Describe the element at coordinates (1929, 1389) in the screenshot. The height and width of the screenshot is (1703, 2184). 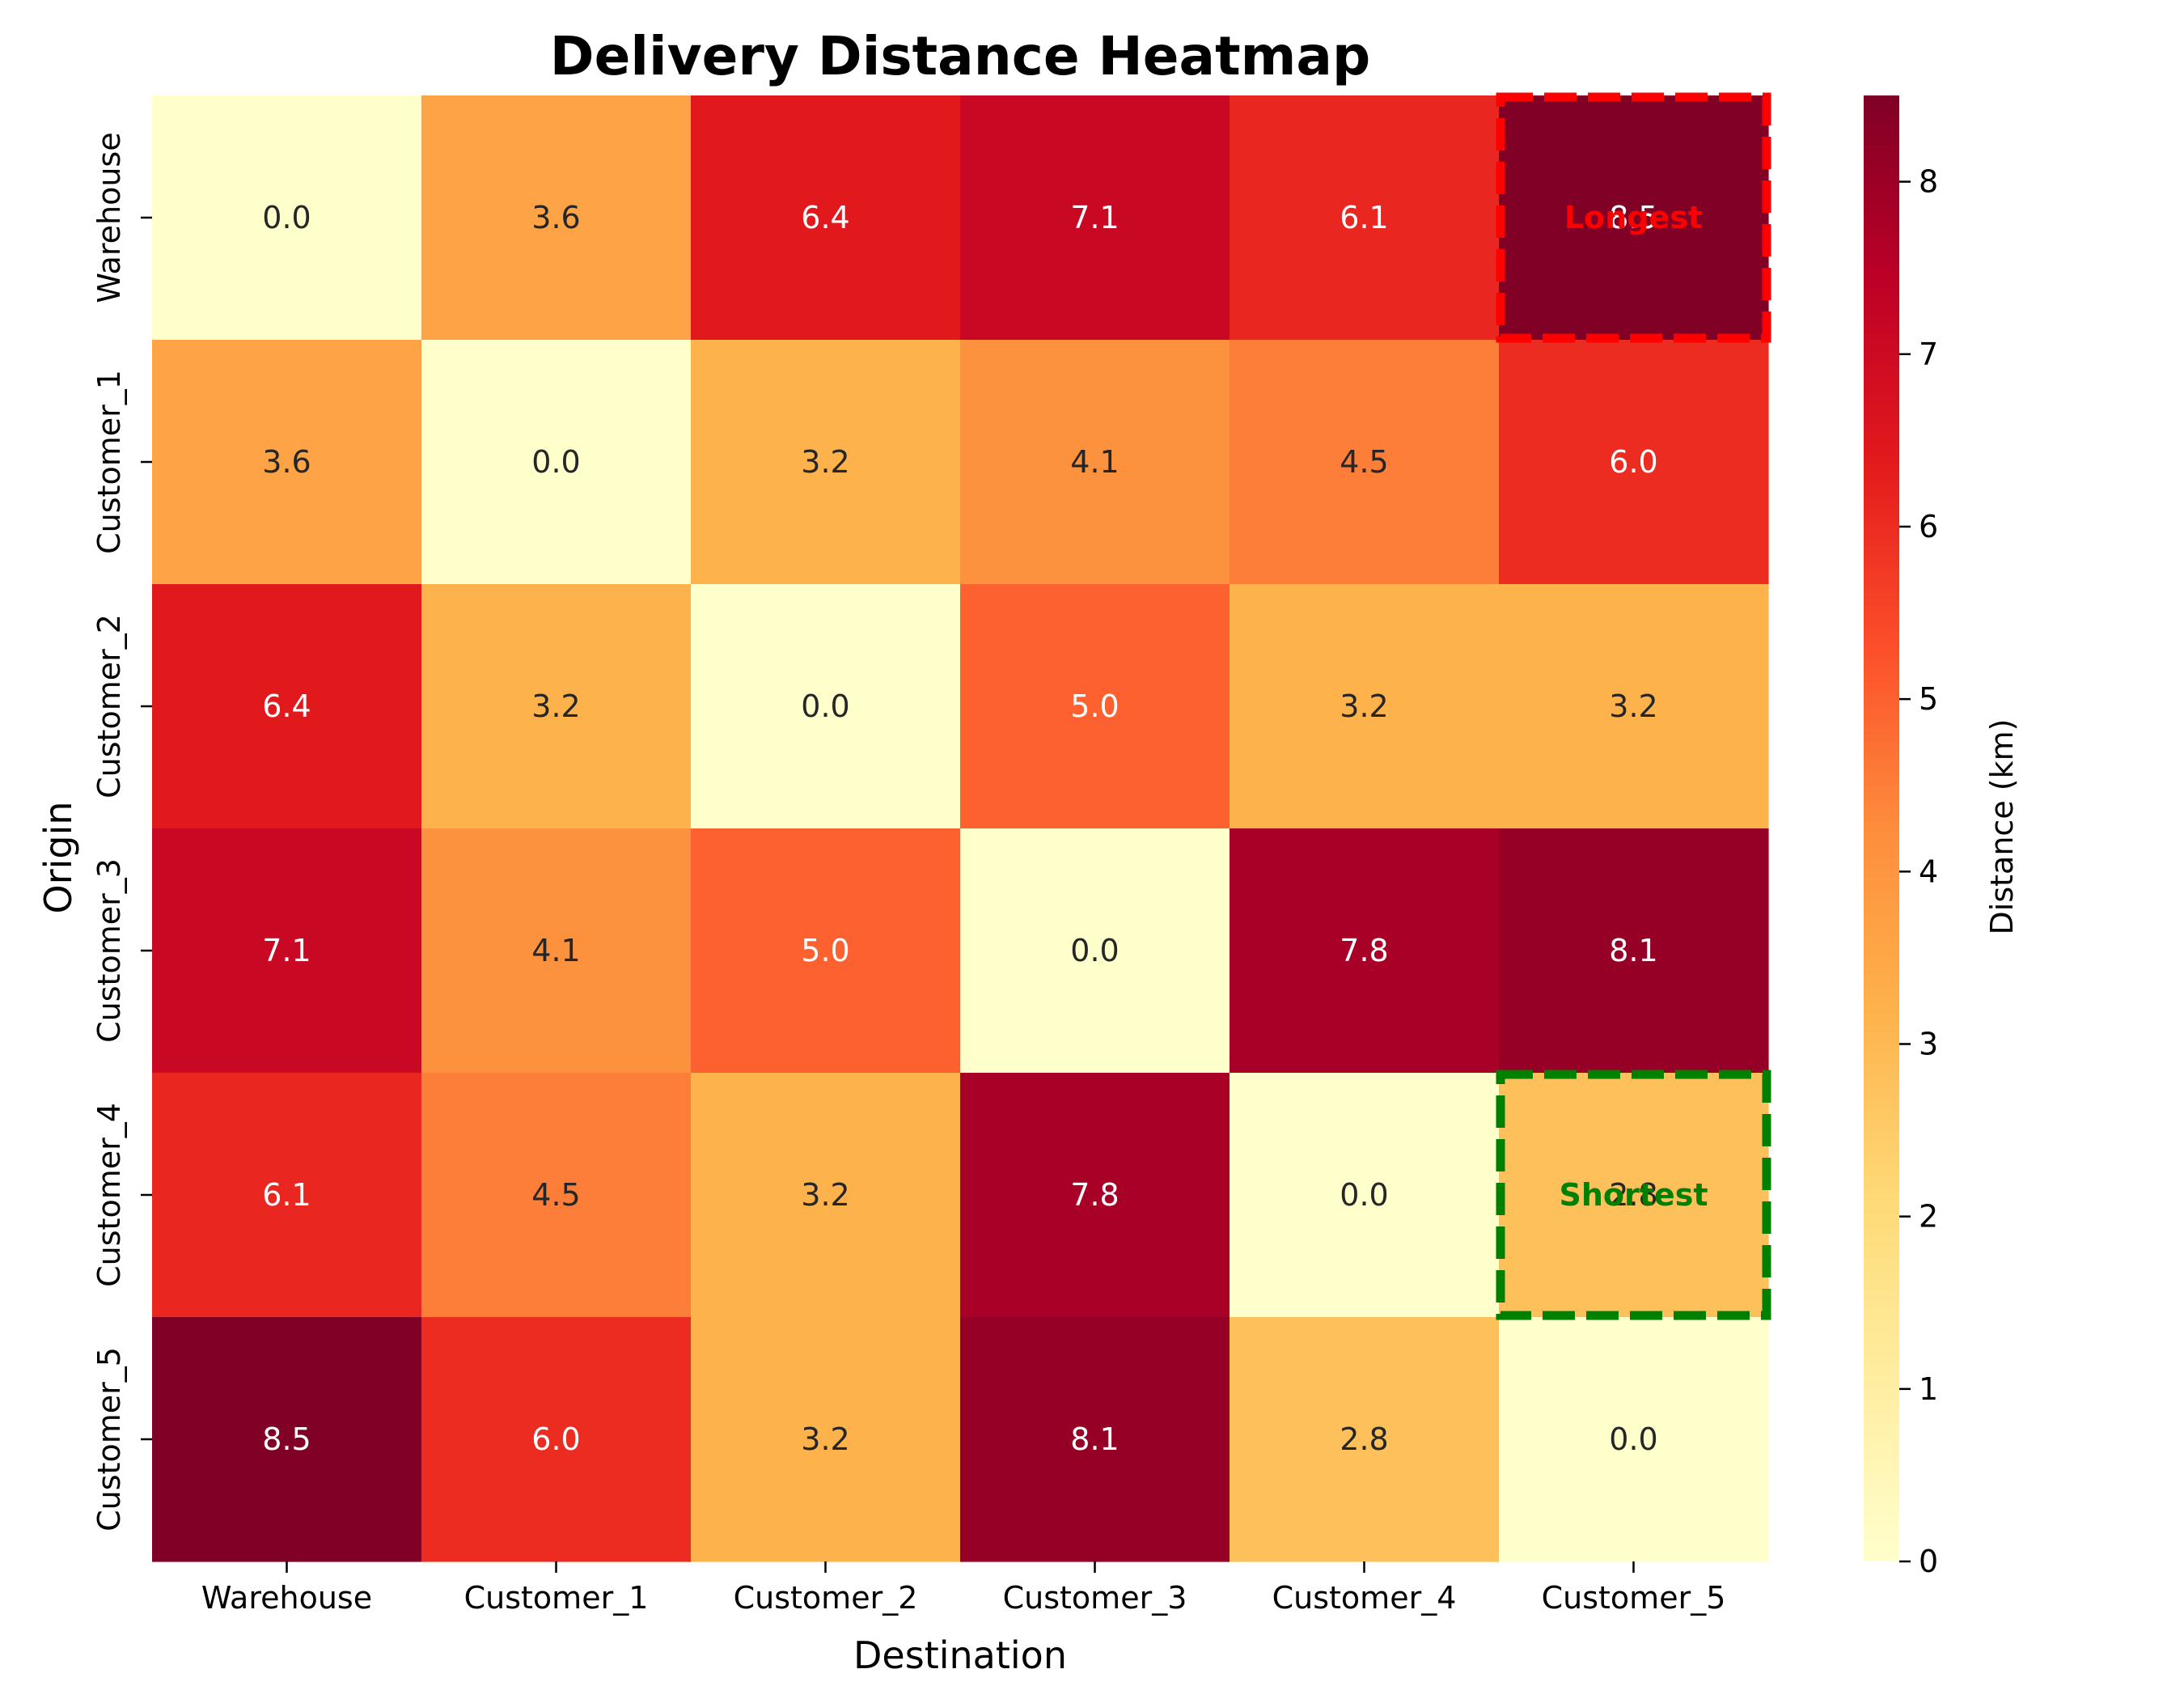
I see `colorbar-tick-label: 1` at that location.